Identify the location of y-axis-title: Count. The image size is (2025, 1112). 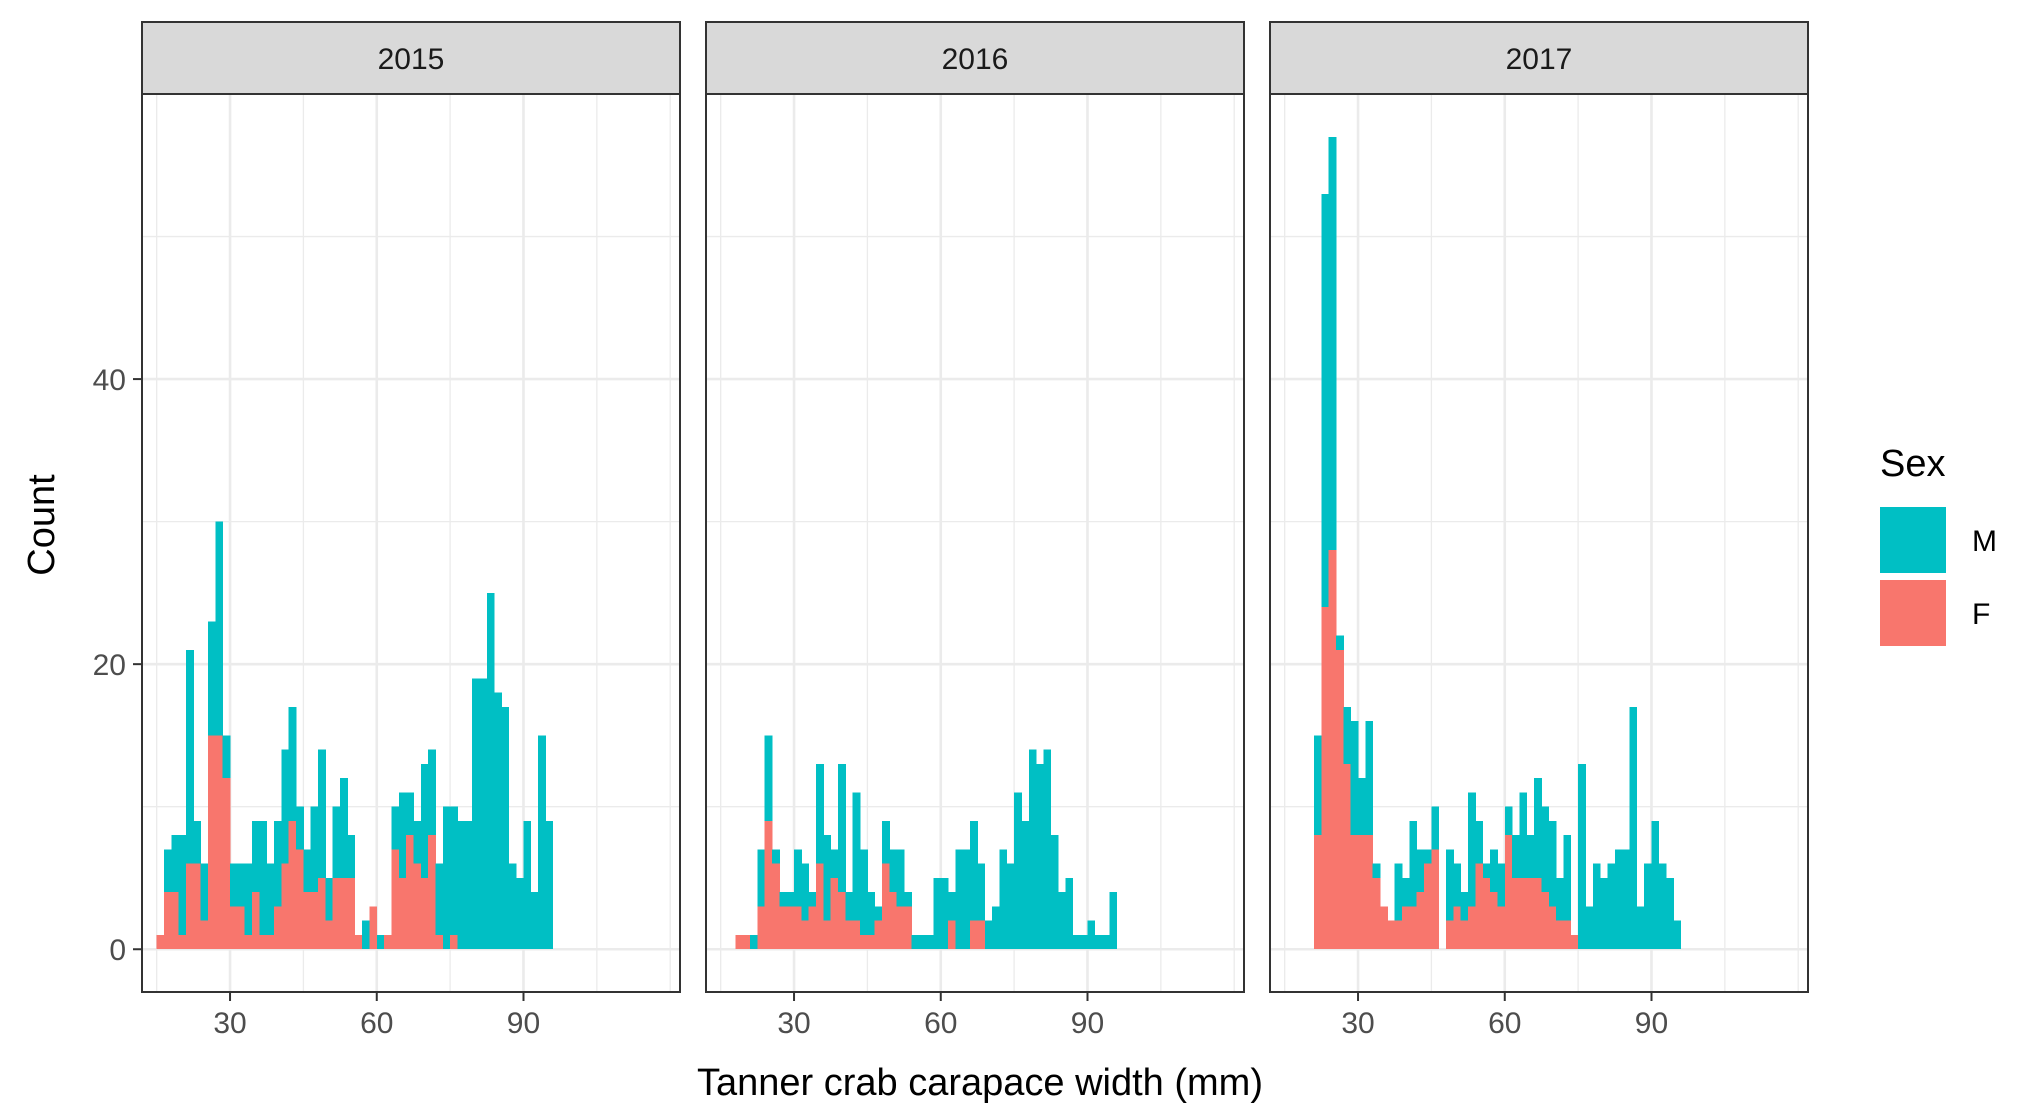
(42, 525).